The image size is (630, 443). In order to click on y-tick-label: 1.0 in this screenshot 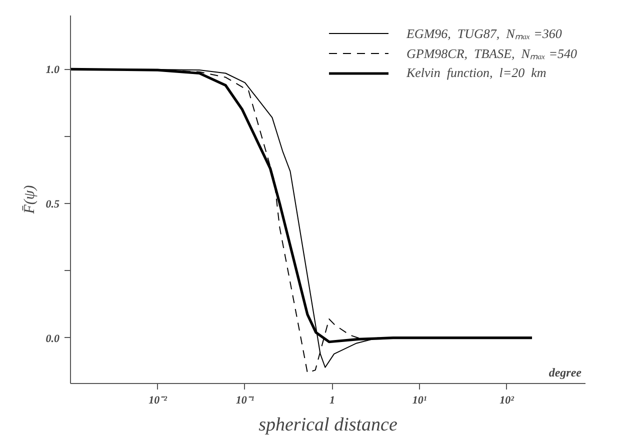, I will do `click(53, 70)`.